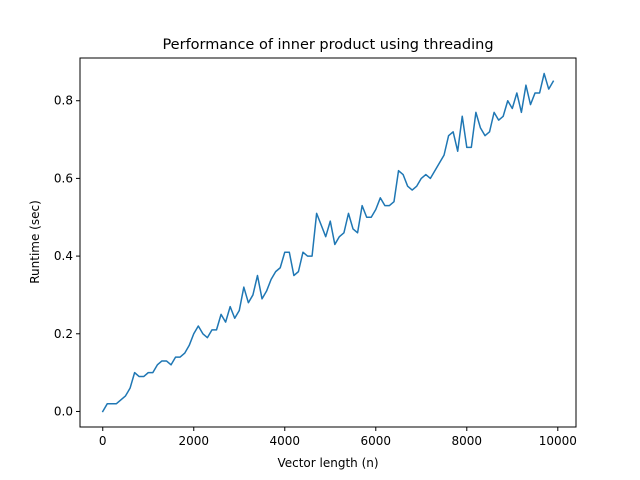 The width and height of the screenshot is (640, 480). What do you see at coordinates (63, 101) in the screenshot?
I see `y-tick-label: 0.8` at bounding box center [63, 101].